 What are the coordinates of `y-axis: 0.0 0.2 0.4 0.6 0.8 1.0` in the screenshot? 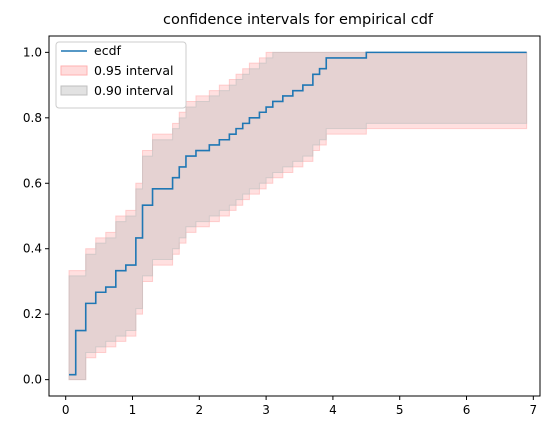 It's located at (36, 216).